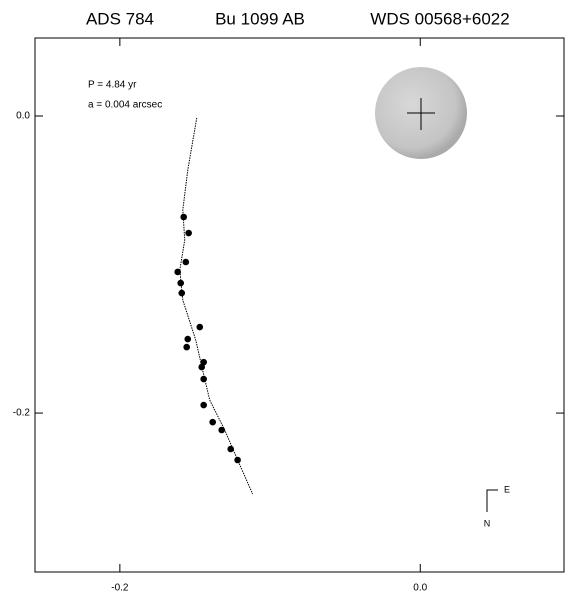 The height and width of the screenshot is (598, 565). What do you see at coordinates (216, 306) in the screenshot?
I see `orbit` at bounding box center [216, 306].